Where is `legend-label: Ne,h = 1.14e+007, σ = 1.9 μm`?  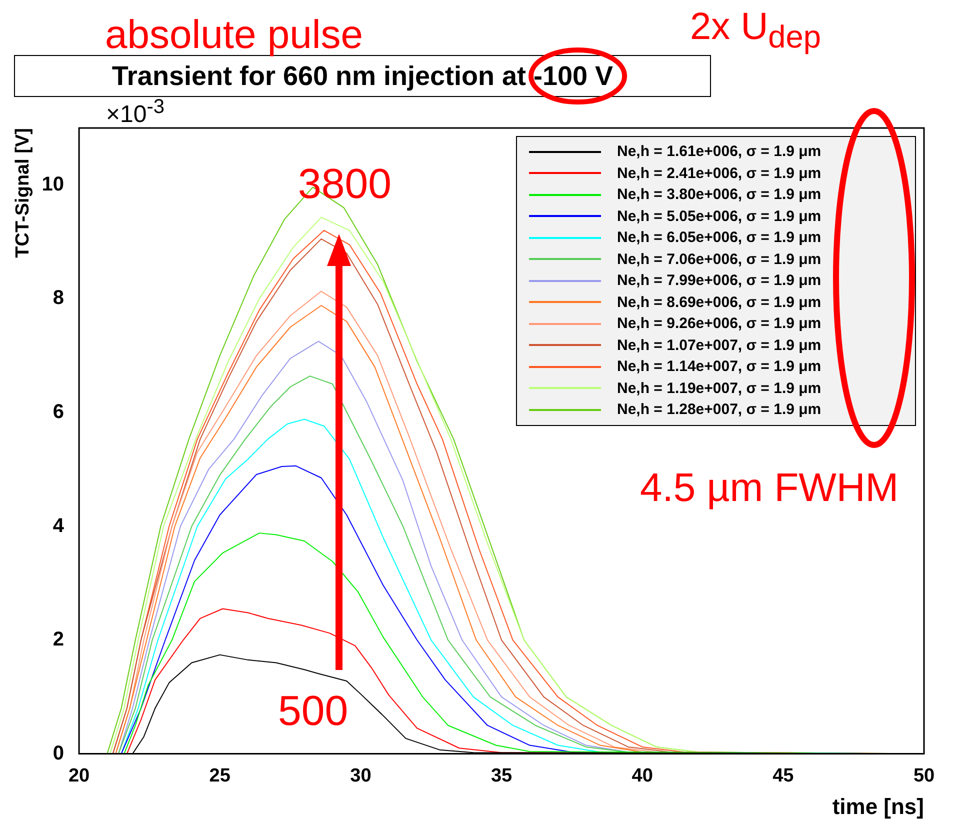 legend-label: Ne,h = 1.14e+007, σ = 1.9 μm is located at coordinates (719, 367).